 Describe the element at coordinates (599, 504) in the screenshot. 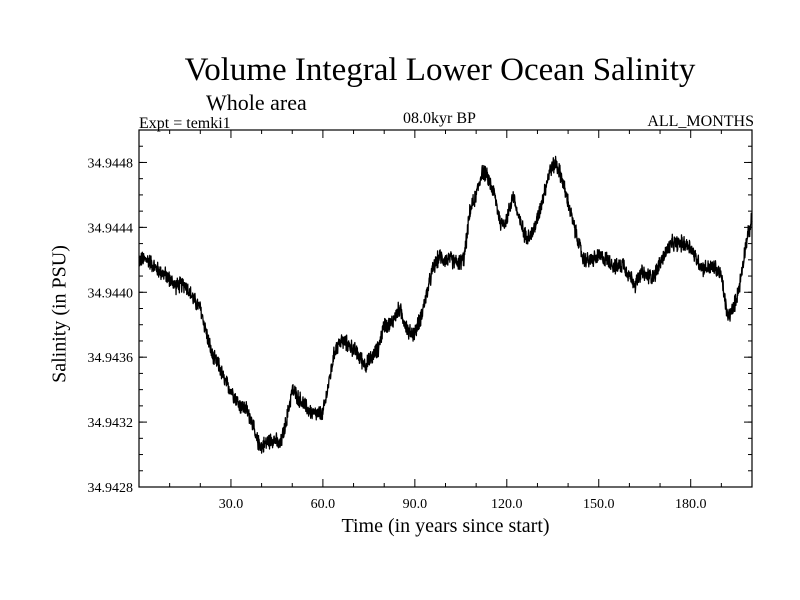

I see `x-tick-label: 150.0` at that location.